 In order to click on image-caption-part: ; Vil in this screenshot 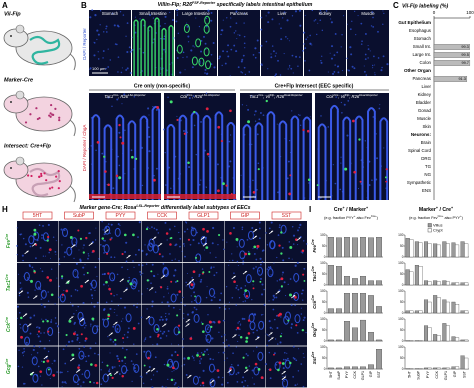, I will do `click(342, 96)`.